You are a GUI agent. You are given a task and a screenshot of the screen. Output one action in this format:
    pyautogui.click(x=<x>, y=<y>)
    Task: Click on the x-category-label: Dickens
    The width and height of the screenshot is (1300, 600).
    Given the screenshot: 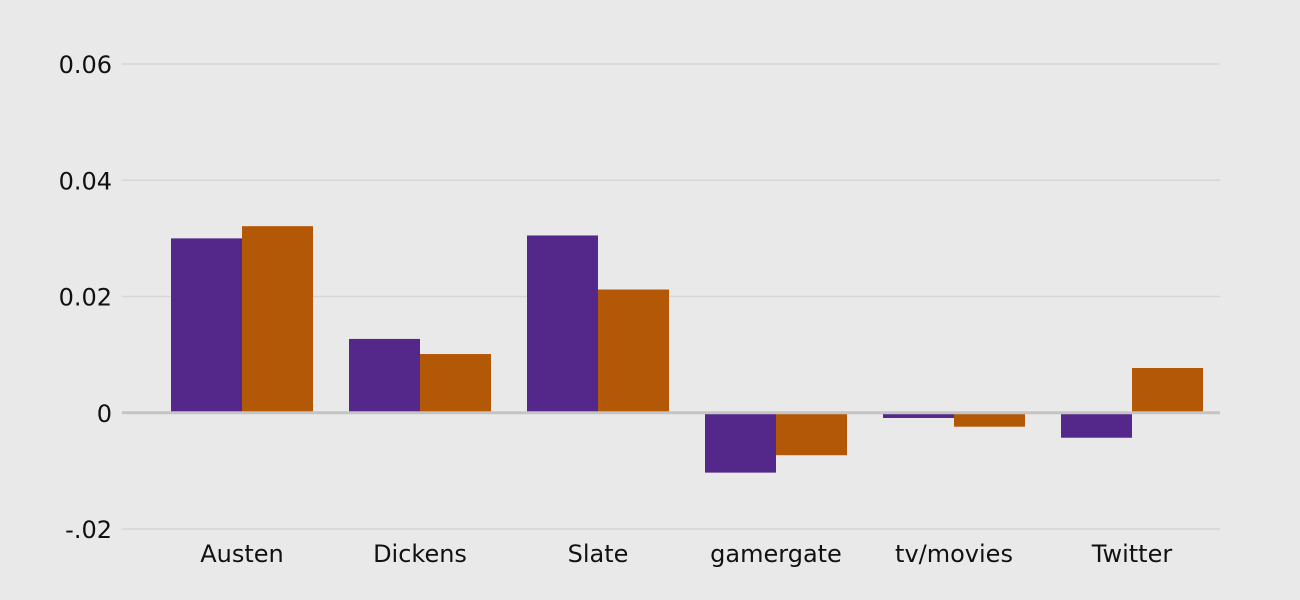 What is the action you would take?
    pyautogui.click(x=420, y=554)
    